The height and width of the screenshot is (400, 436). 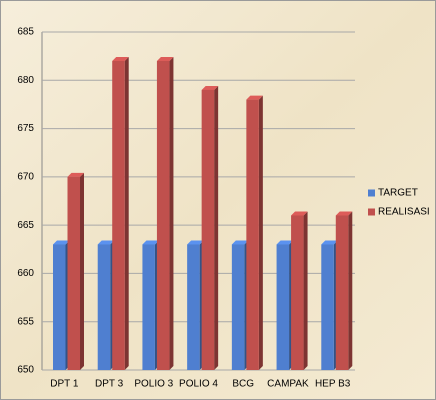 What do you see at coordinates (243, 384) in the screenshot?
I see `x-tick-label: BCG` at bounding box center [243, 384].